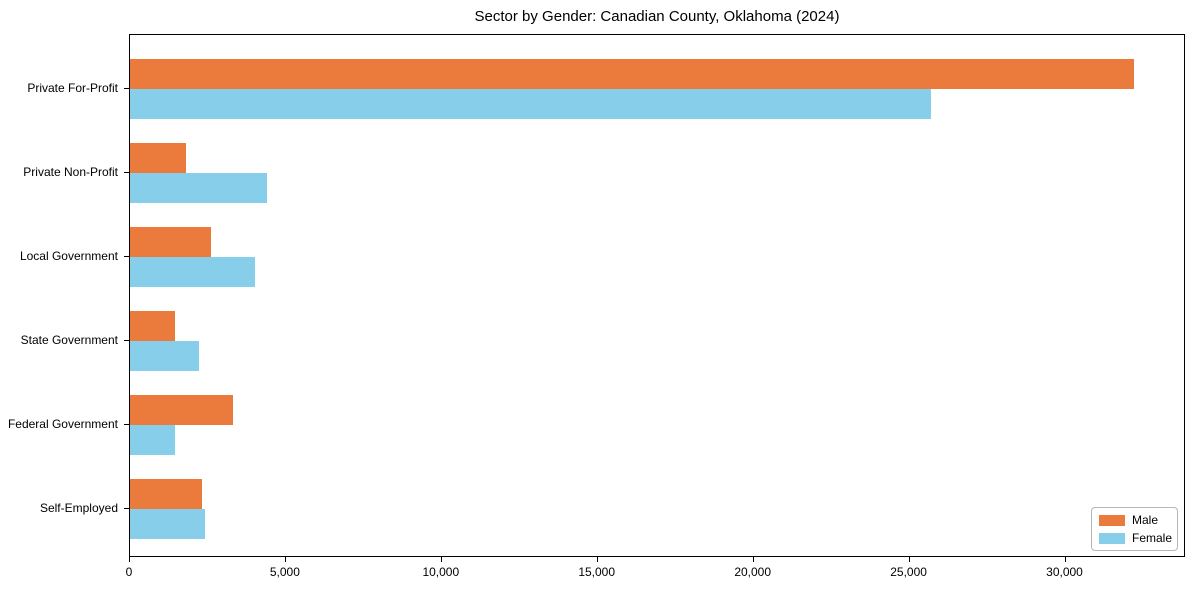 The image size is (1200, 600). I want to click on legend-entry-female: Female, so click(1136, 538).